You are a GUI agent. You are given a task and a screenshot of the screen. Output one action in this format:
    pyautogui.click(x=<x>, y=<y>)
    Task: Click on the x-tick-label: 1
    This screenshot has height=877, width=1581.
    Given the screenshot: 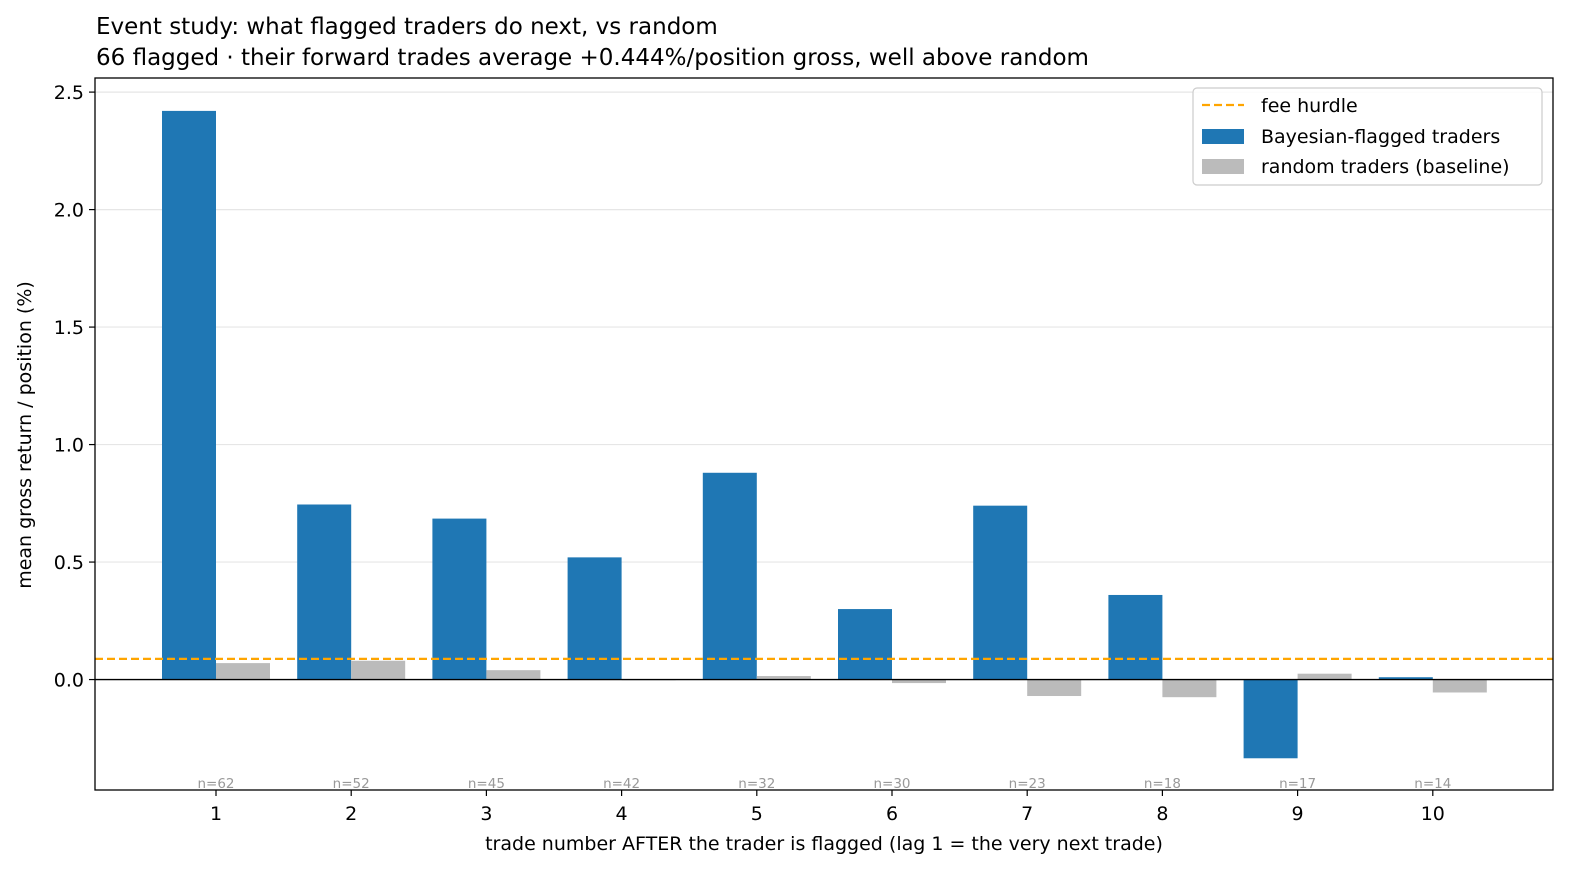 What is the action you would take?
    pyautogui.click(x=216, y=814)
    